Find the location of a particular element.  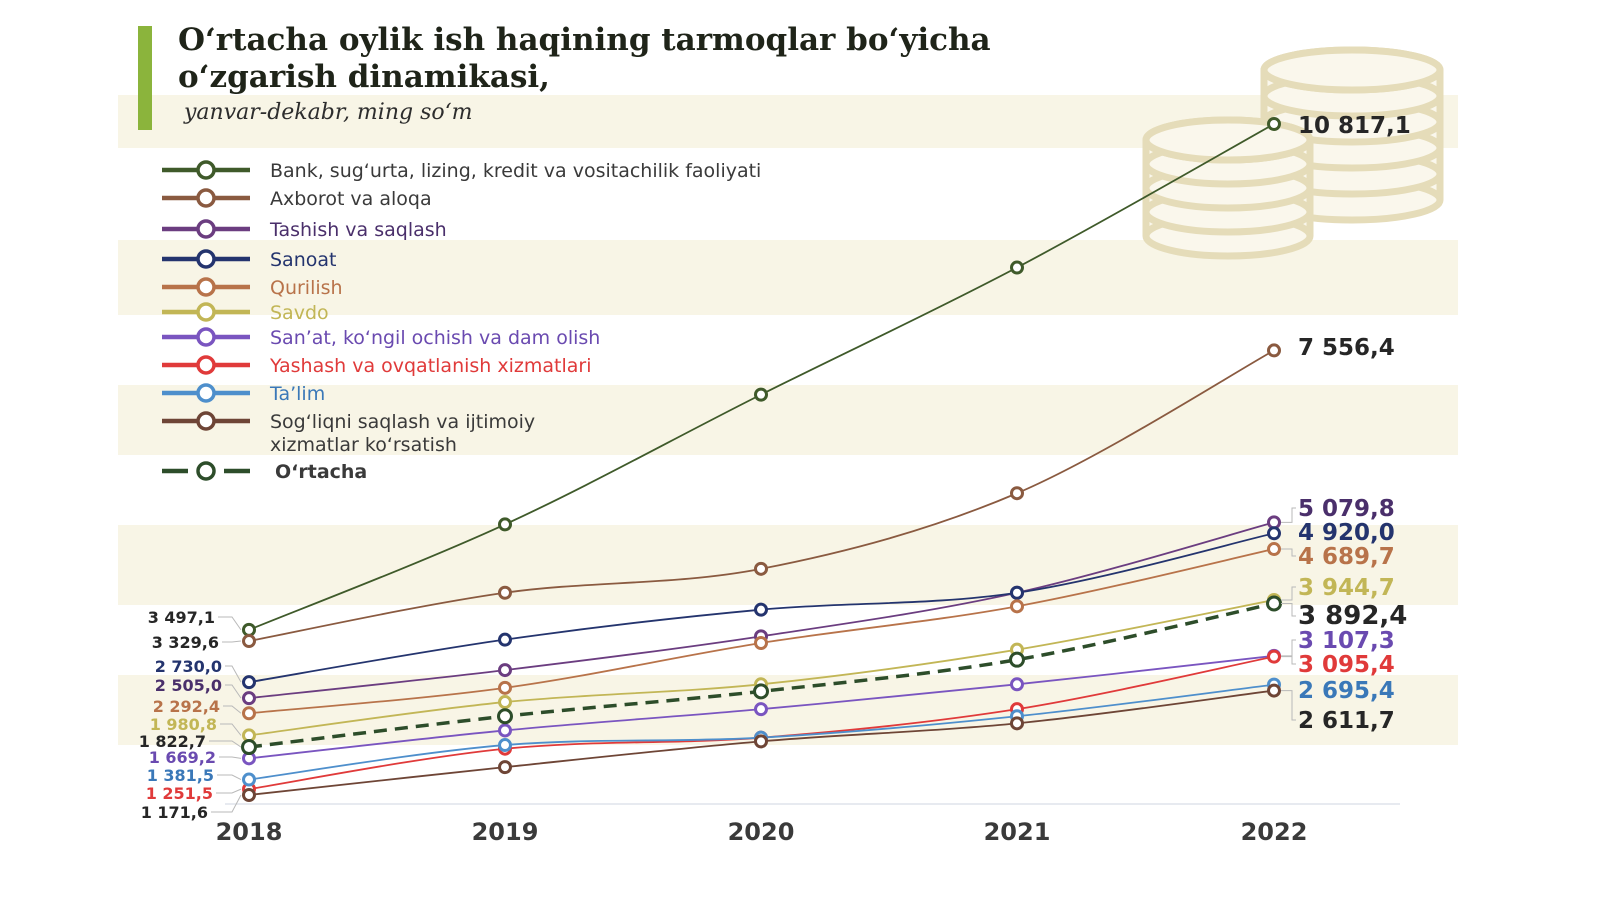

legend-label: Savdo is located at coordinates (299, 313).